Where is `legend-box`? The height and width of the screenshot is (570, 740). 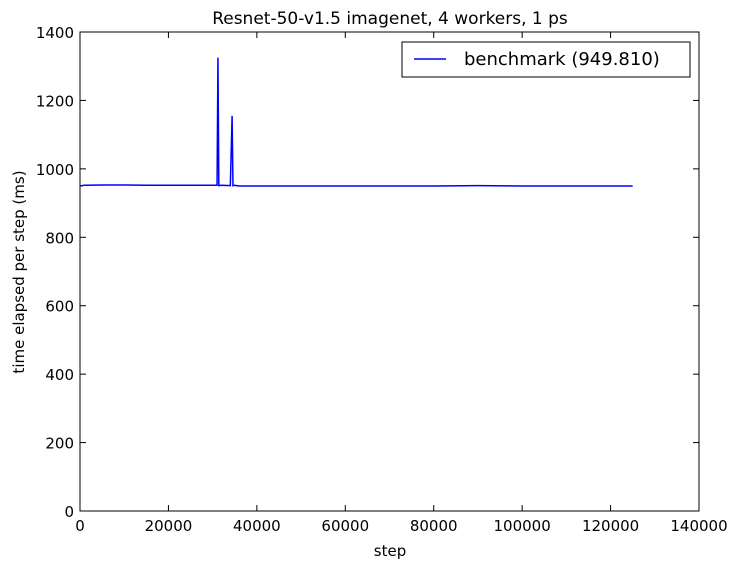 legend-box is located at coordinates (546, 59).